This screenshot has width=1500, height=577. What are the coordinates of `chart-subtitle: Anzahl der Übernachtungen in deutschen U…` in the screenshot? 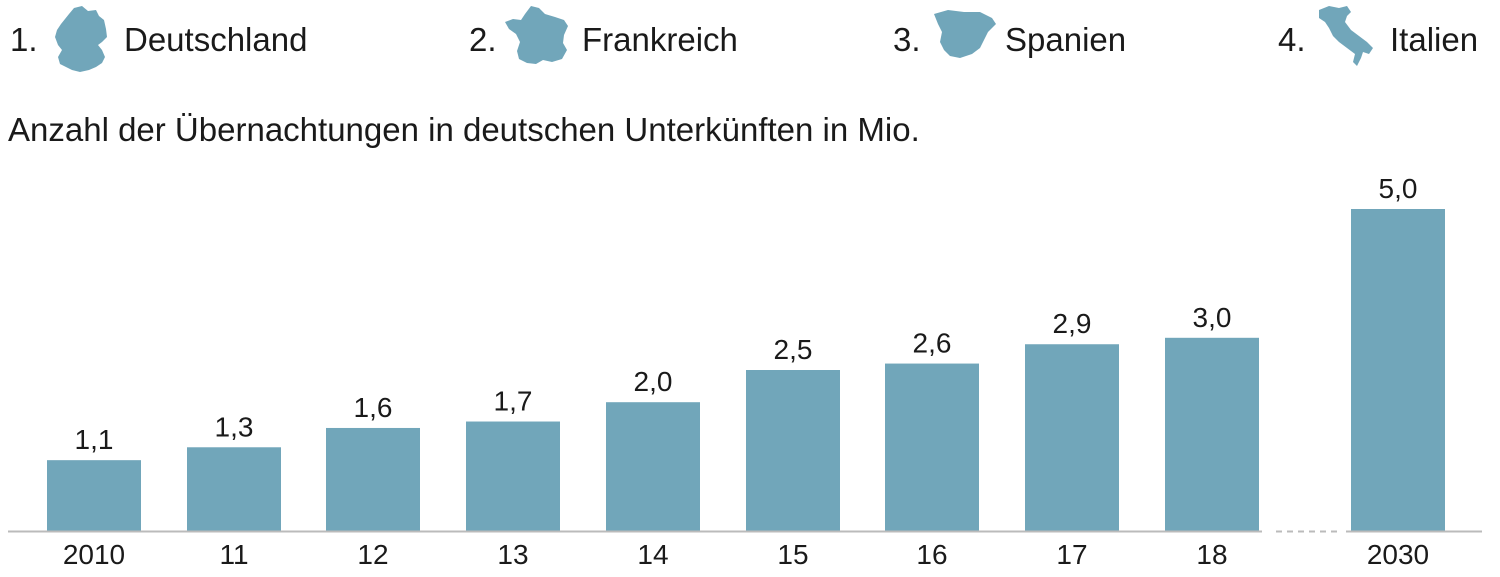 It's located at (464, 129).